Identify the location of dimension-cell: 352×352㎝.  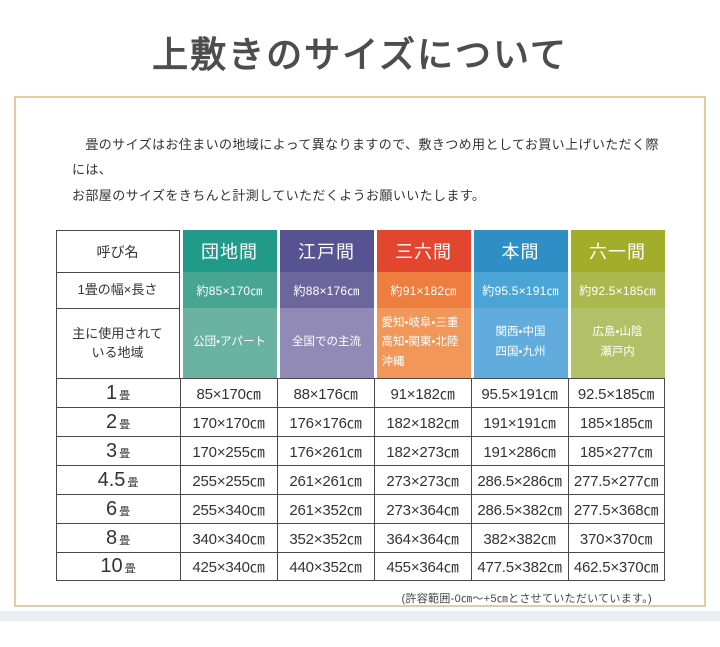
(325, 537).